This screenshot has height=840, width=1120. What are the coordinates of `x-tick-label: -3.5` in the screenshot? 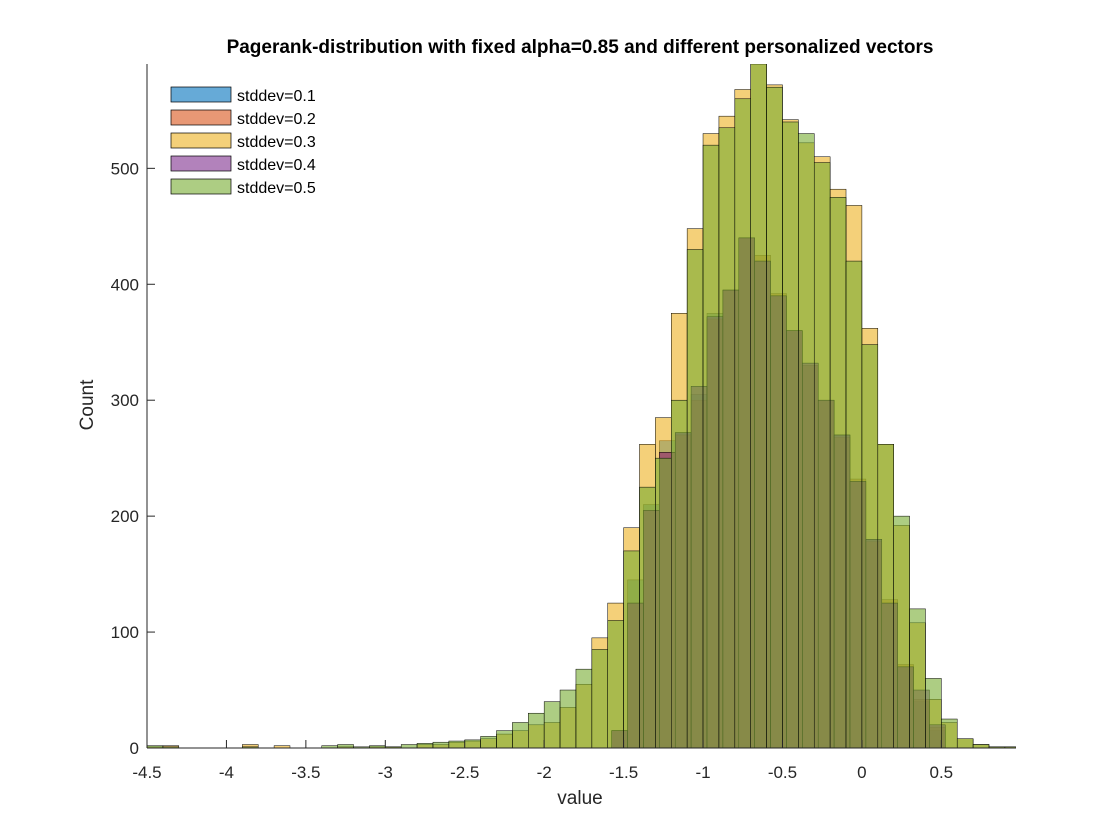 It's located at (305, 772).